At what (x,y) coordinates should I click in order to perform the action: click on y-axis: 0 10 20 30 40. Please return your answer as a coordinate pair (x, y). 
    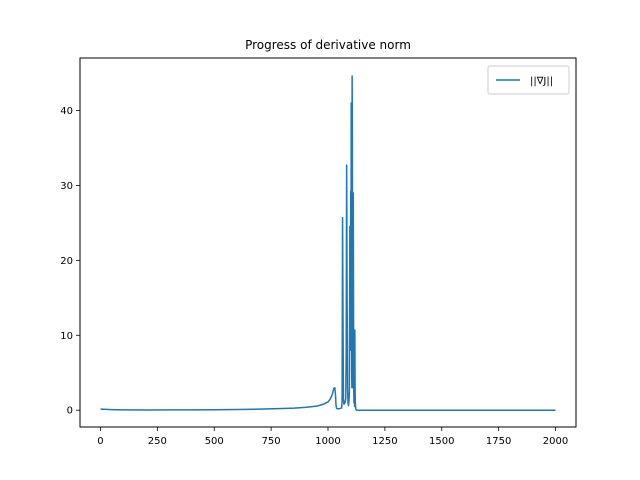
    Looking at the image, I should click on (70, 261).